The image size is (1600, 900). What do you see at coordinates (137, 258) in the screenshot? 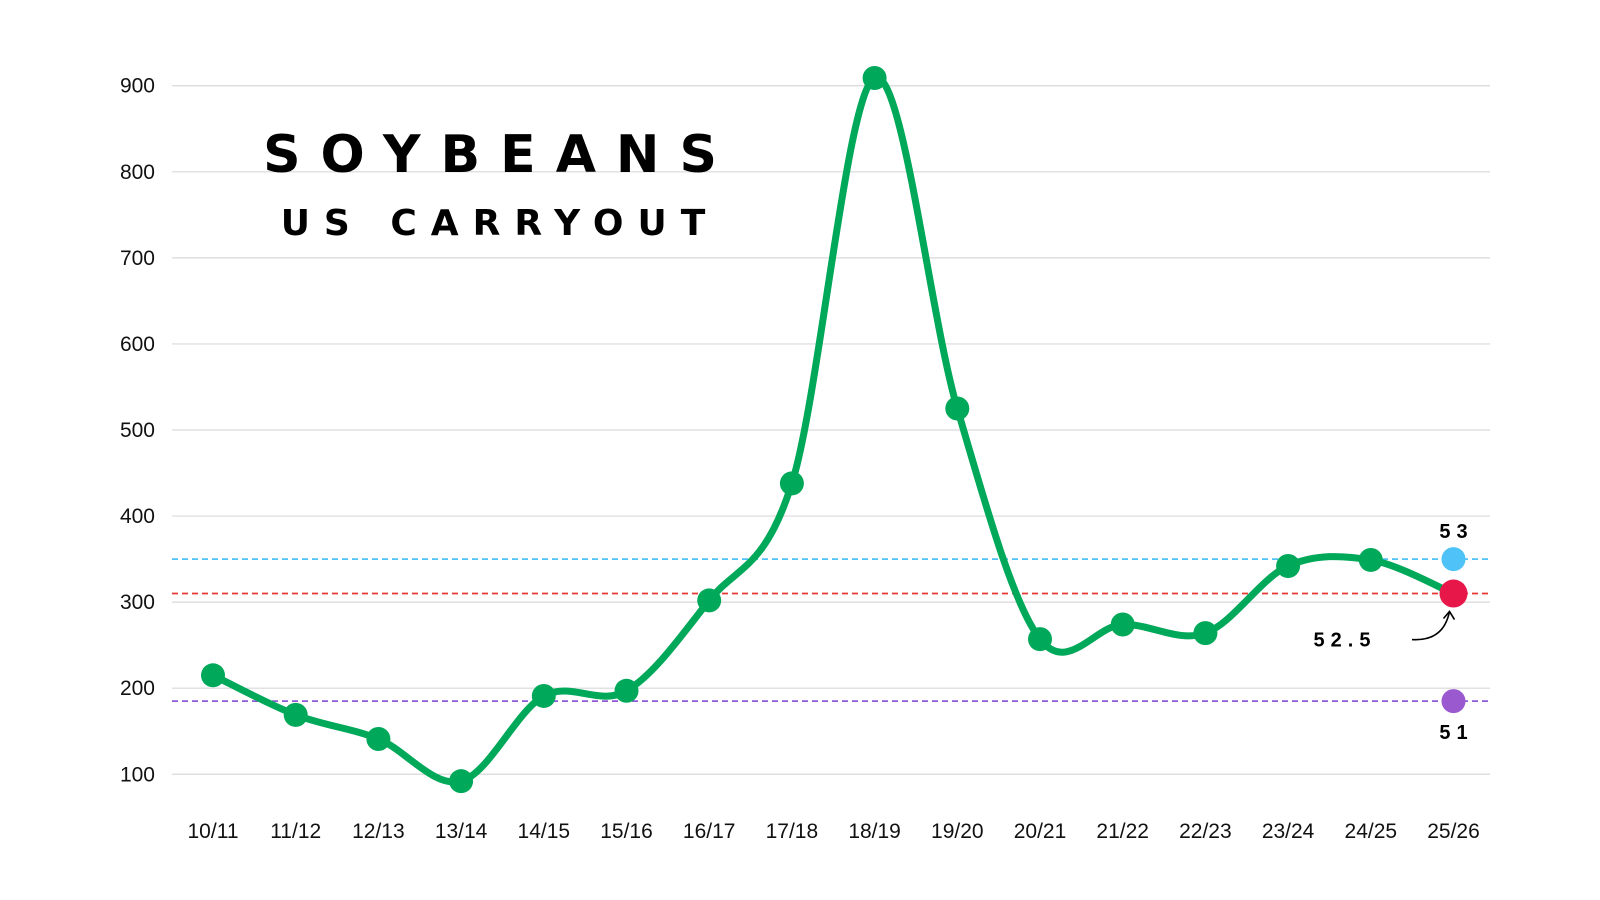
I see `y-tick-label: 700` at bounding box center [137, 258].